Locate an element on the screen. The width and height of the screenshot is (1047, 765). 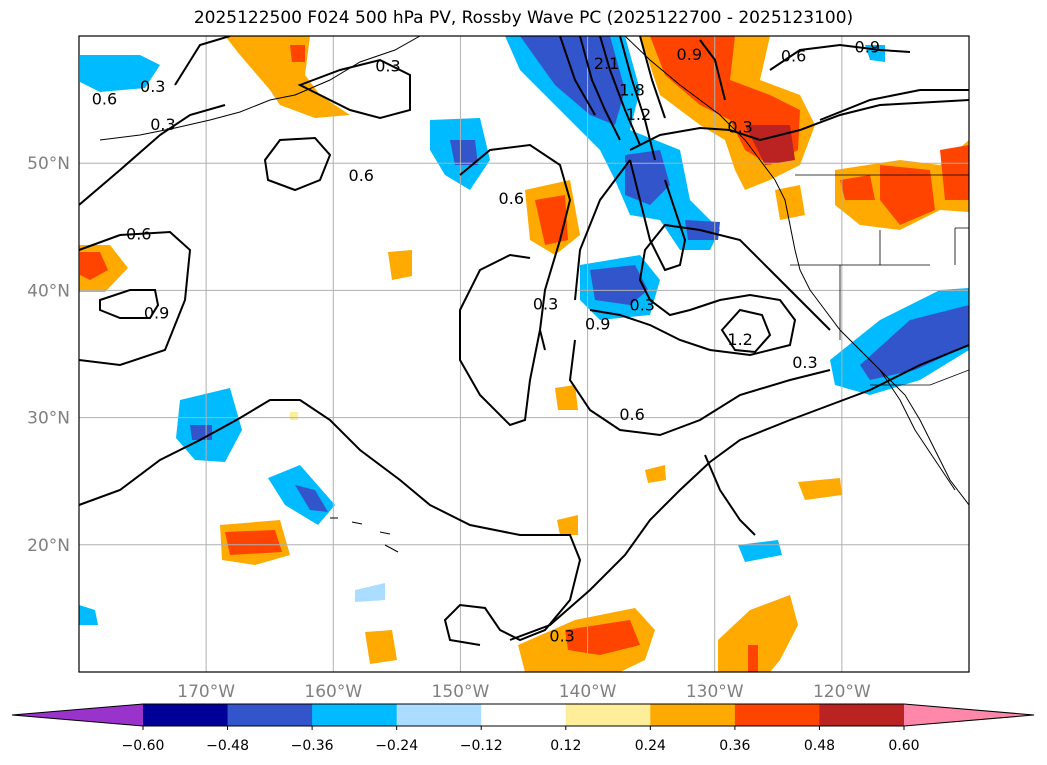
contour-label: 2.1 is located at coordinates (606, 63).